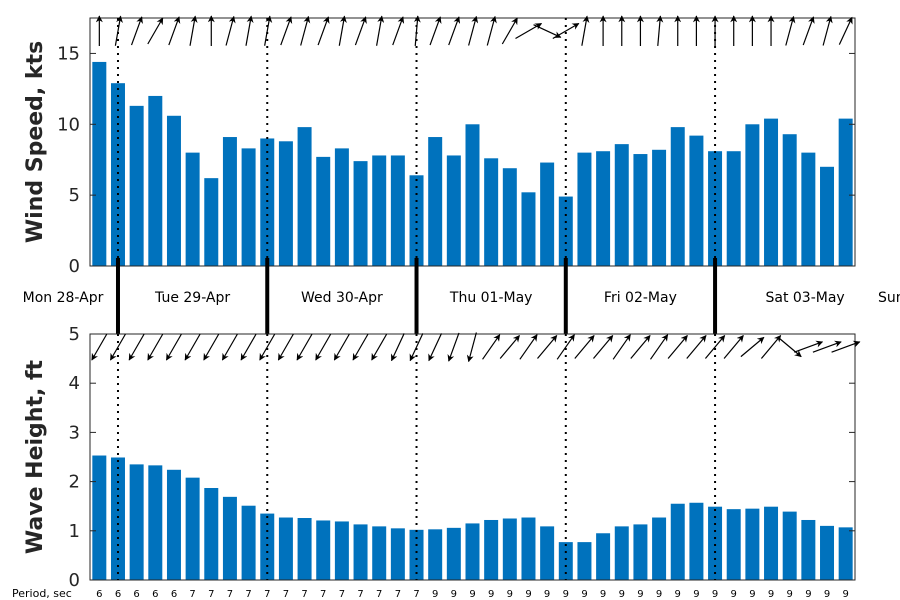 This screenshot has height=600, width=900. Describe the element at coordinates (74, 266) in the screenshot. I see `wind-ytick-label: 0` at that location.